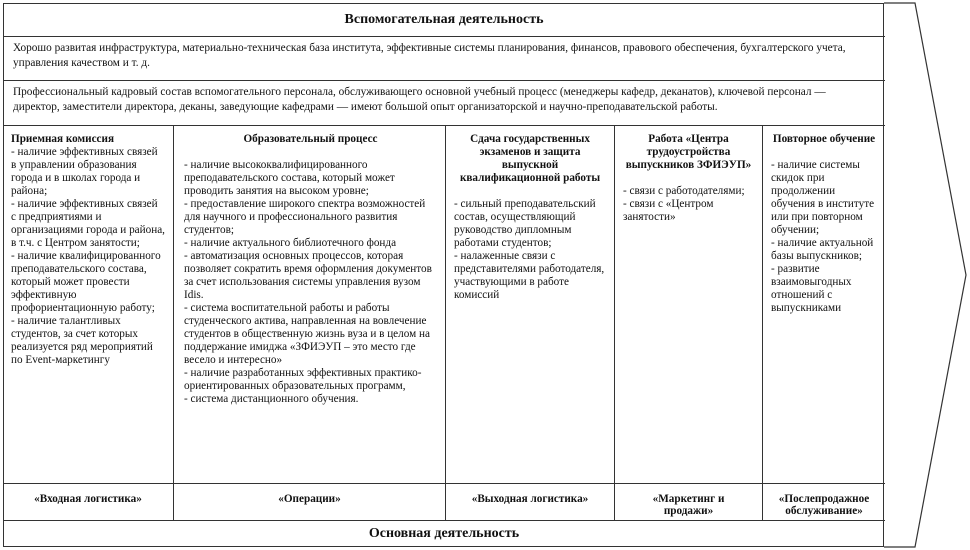 The image size is (970, 550). Describe the element at coordinates (63, 139) in the screenshot. I see `column-head: Приемная комиссия` at that location.